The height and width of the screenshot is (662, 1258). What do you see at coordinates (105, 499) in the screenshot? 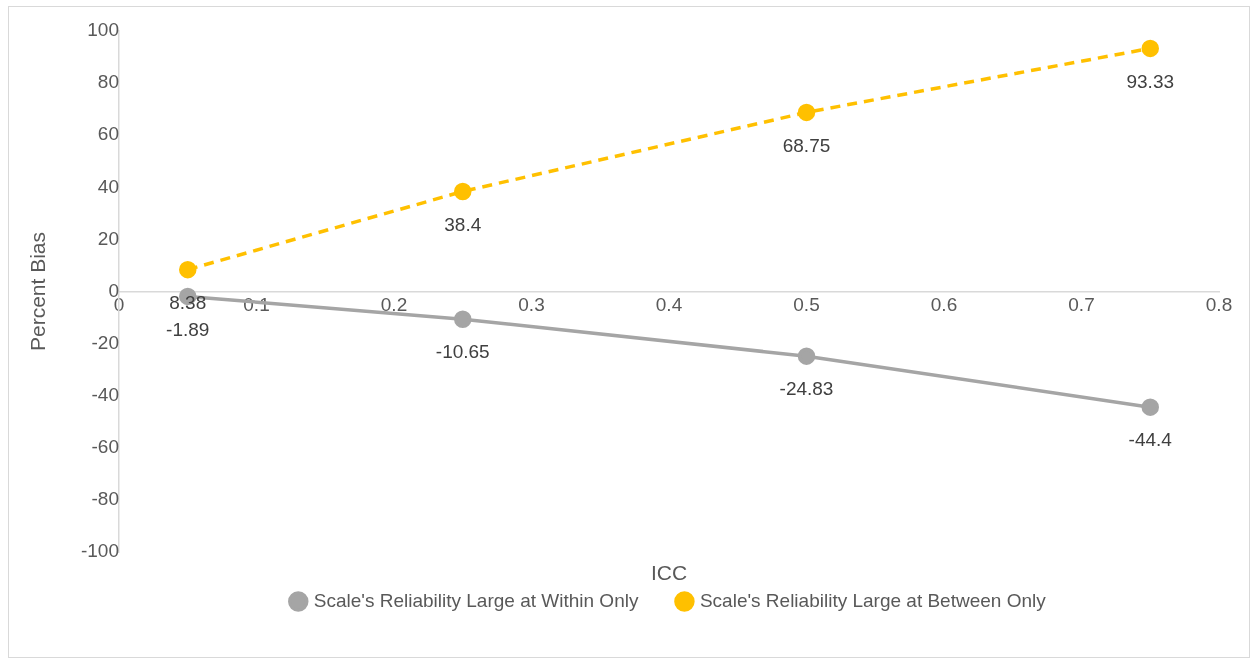
I see `y-tick-label: -80` at bounding box center [105, 499].